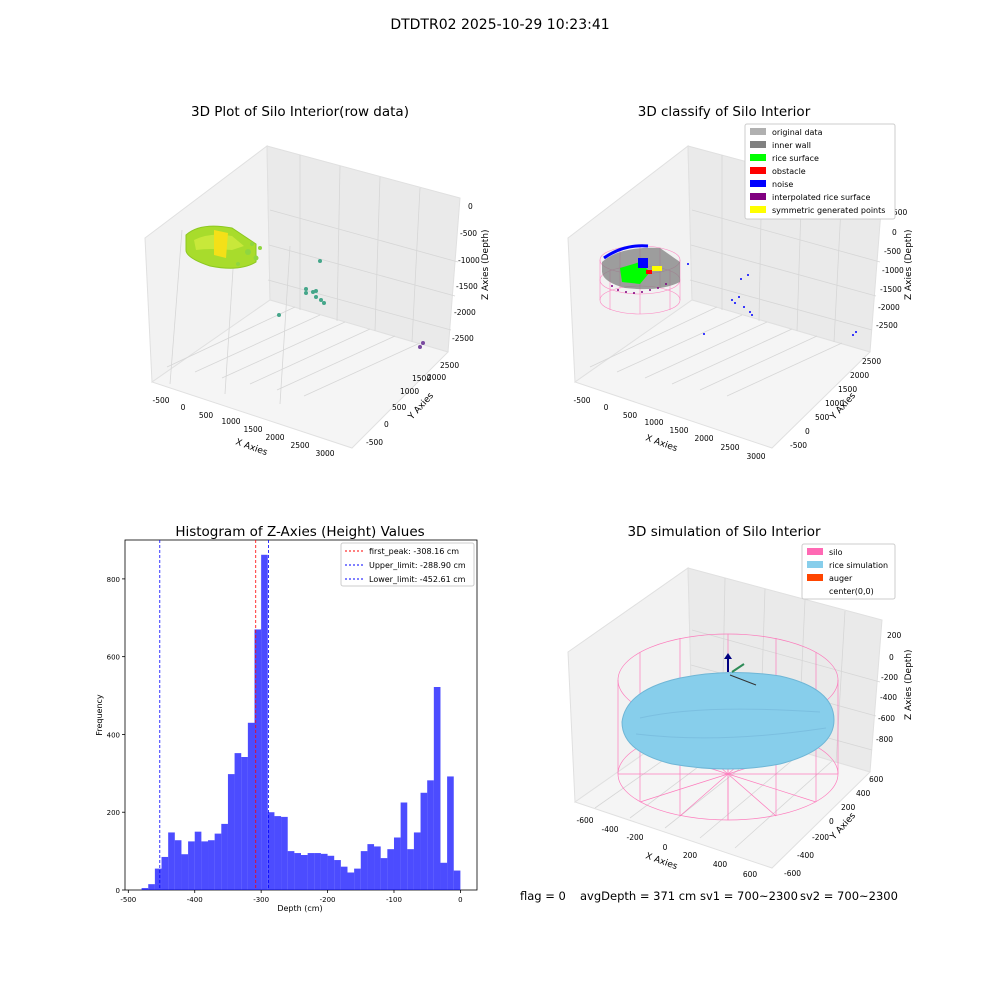 This screenshot has width=1000, height=1000. What do you see at coordinates (900, 212) in the screenshot?
I see `classify-z-tick: 500` at bounding box center [900, 212].